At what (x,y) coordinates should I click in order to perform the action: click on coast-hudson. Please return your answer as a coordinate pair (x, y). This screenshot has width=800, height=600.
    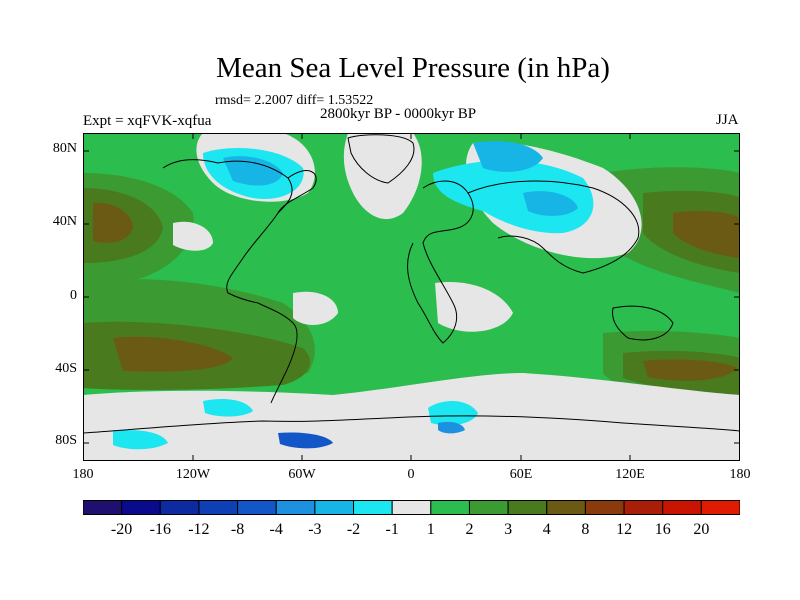
    Looking at the image, I should click on (297, 192).